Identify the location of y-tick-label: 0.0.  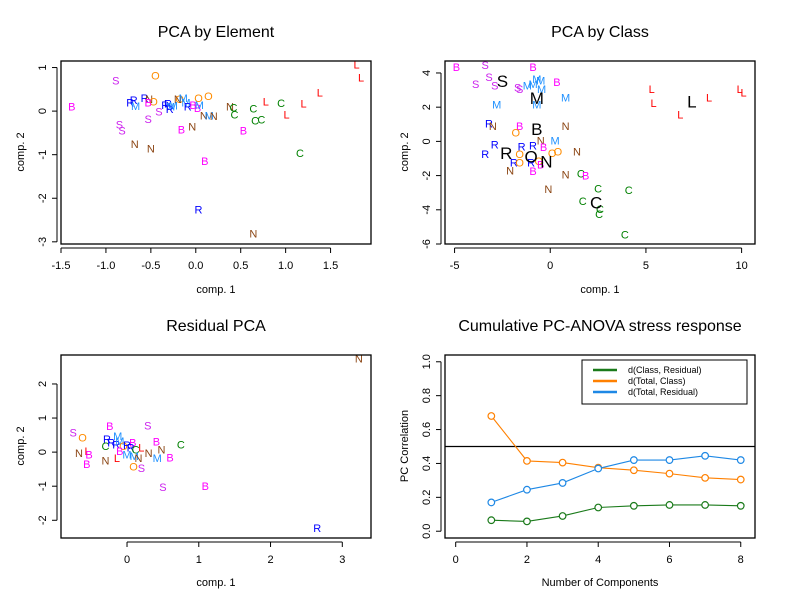
(427, 531).